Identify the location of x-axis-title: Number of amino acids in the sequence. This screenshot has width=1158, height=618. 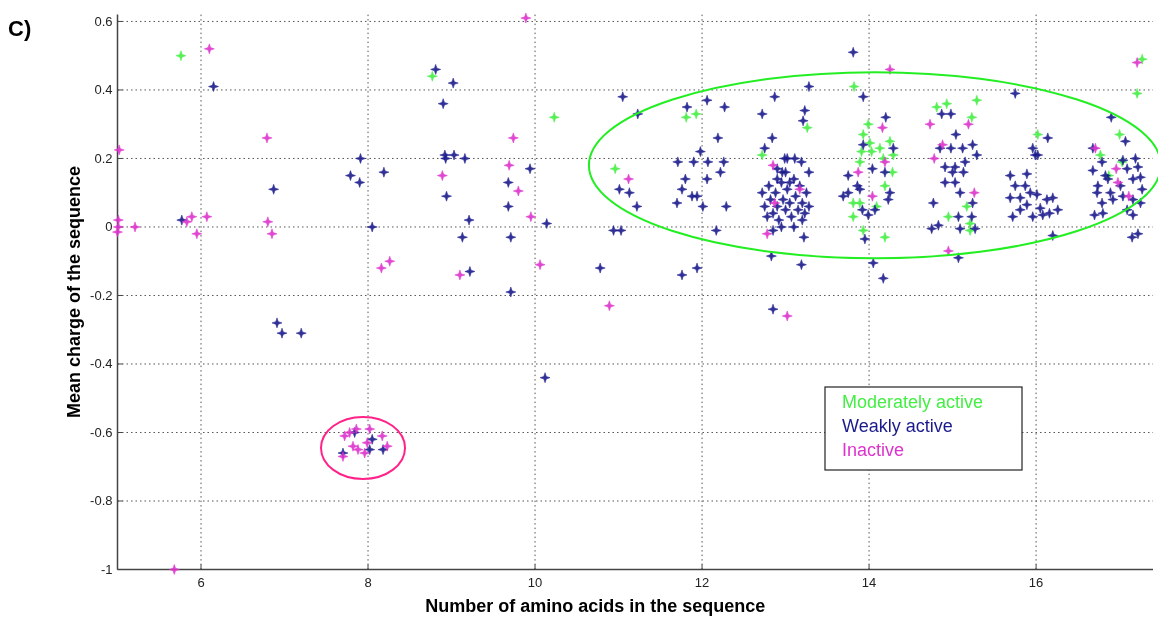
(595, 606).